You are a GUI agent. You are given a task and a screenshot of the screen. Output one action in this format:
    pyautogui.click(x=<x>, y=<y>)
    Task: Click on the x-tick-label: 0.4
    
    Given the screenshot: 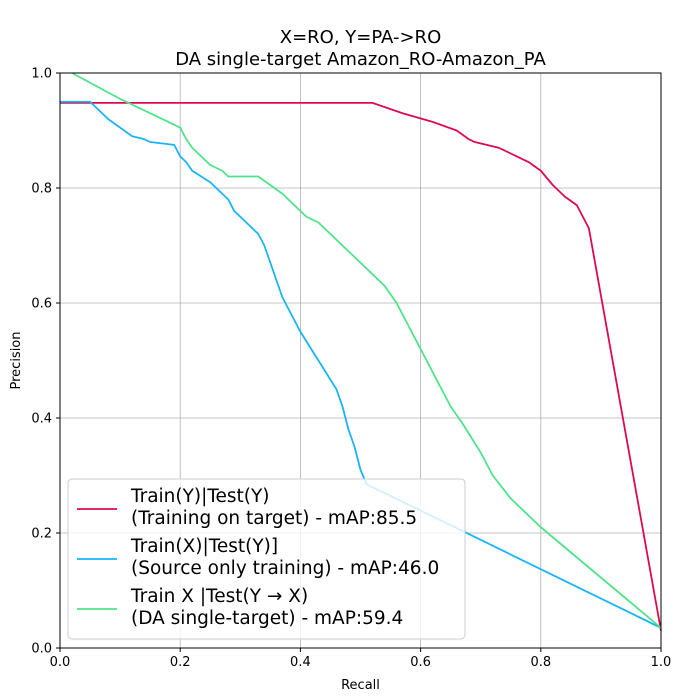 What is the action you would take?
    pyautogui.click(x=300, y=662)
    